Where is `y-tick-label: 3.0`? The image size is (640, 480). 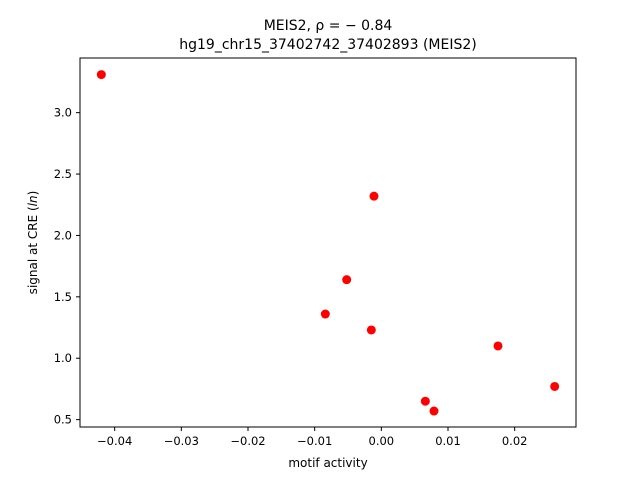
y-tick-label: 3.0 is located at coordinates (63, 113).